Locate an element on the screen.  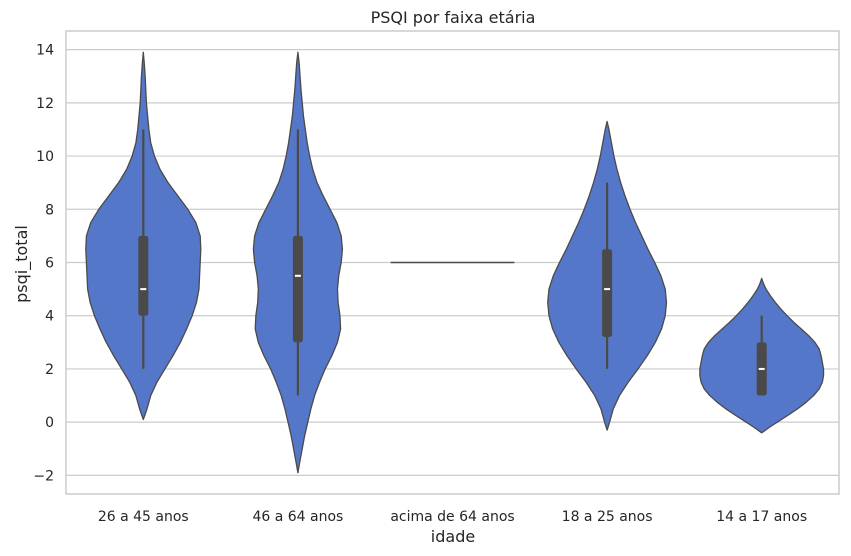
x-tick-label: 26 a 45 anos is located at coordinates (143, 517).